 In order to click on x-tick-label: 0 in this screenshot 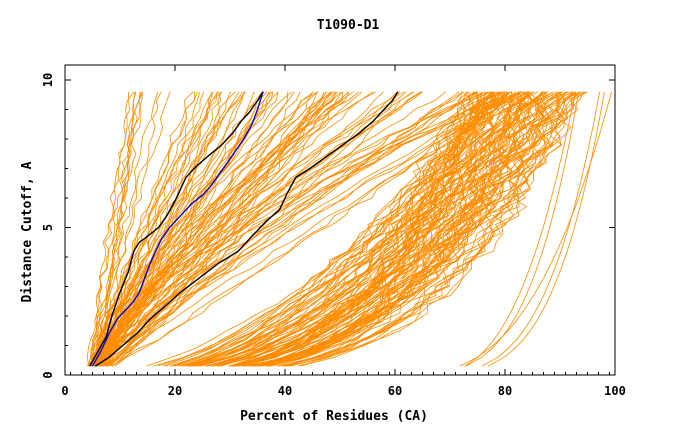, I will do `click(64, 391)`.